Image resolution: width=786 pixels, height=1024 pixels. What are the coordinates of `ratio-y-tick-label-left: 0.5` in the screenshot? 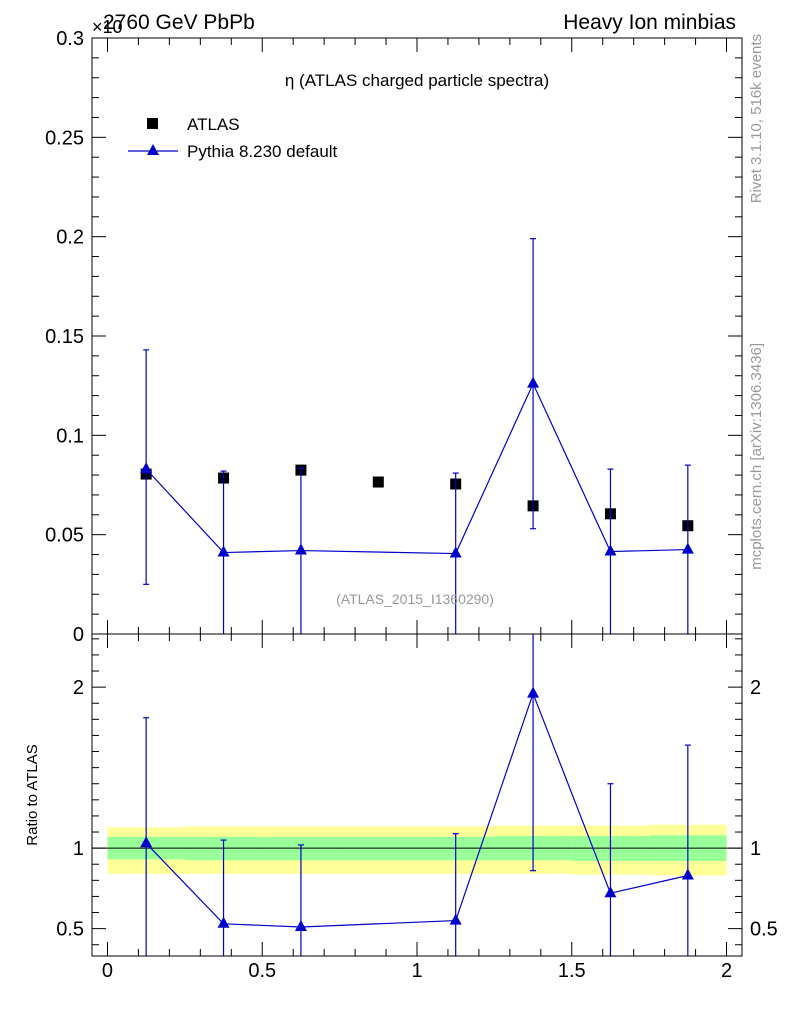 It's located at (70, 930).